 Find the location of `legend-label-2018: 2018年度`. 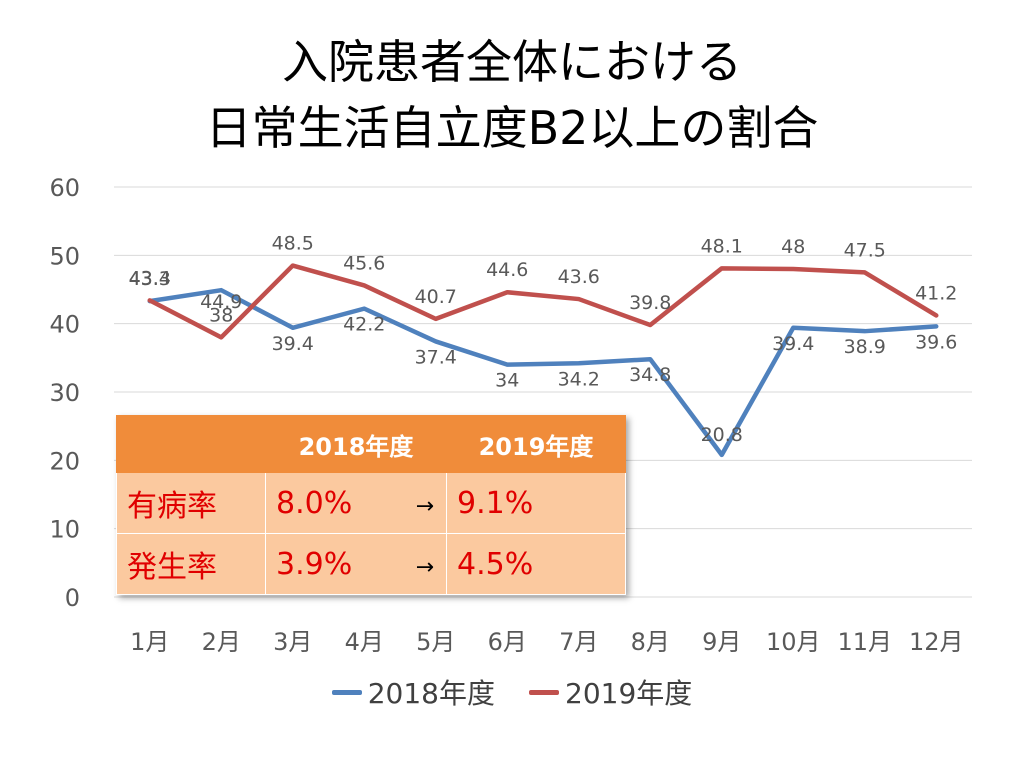

legend-label-2018: 2018年度 is located at coordinates (431, 693).